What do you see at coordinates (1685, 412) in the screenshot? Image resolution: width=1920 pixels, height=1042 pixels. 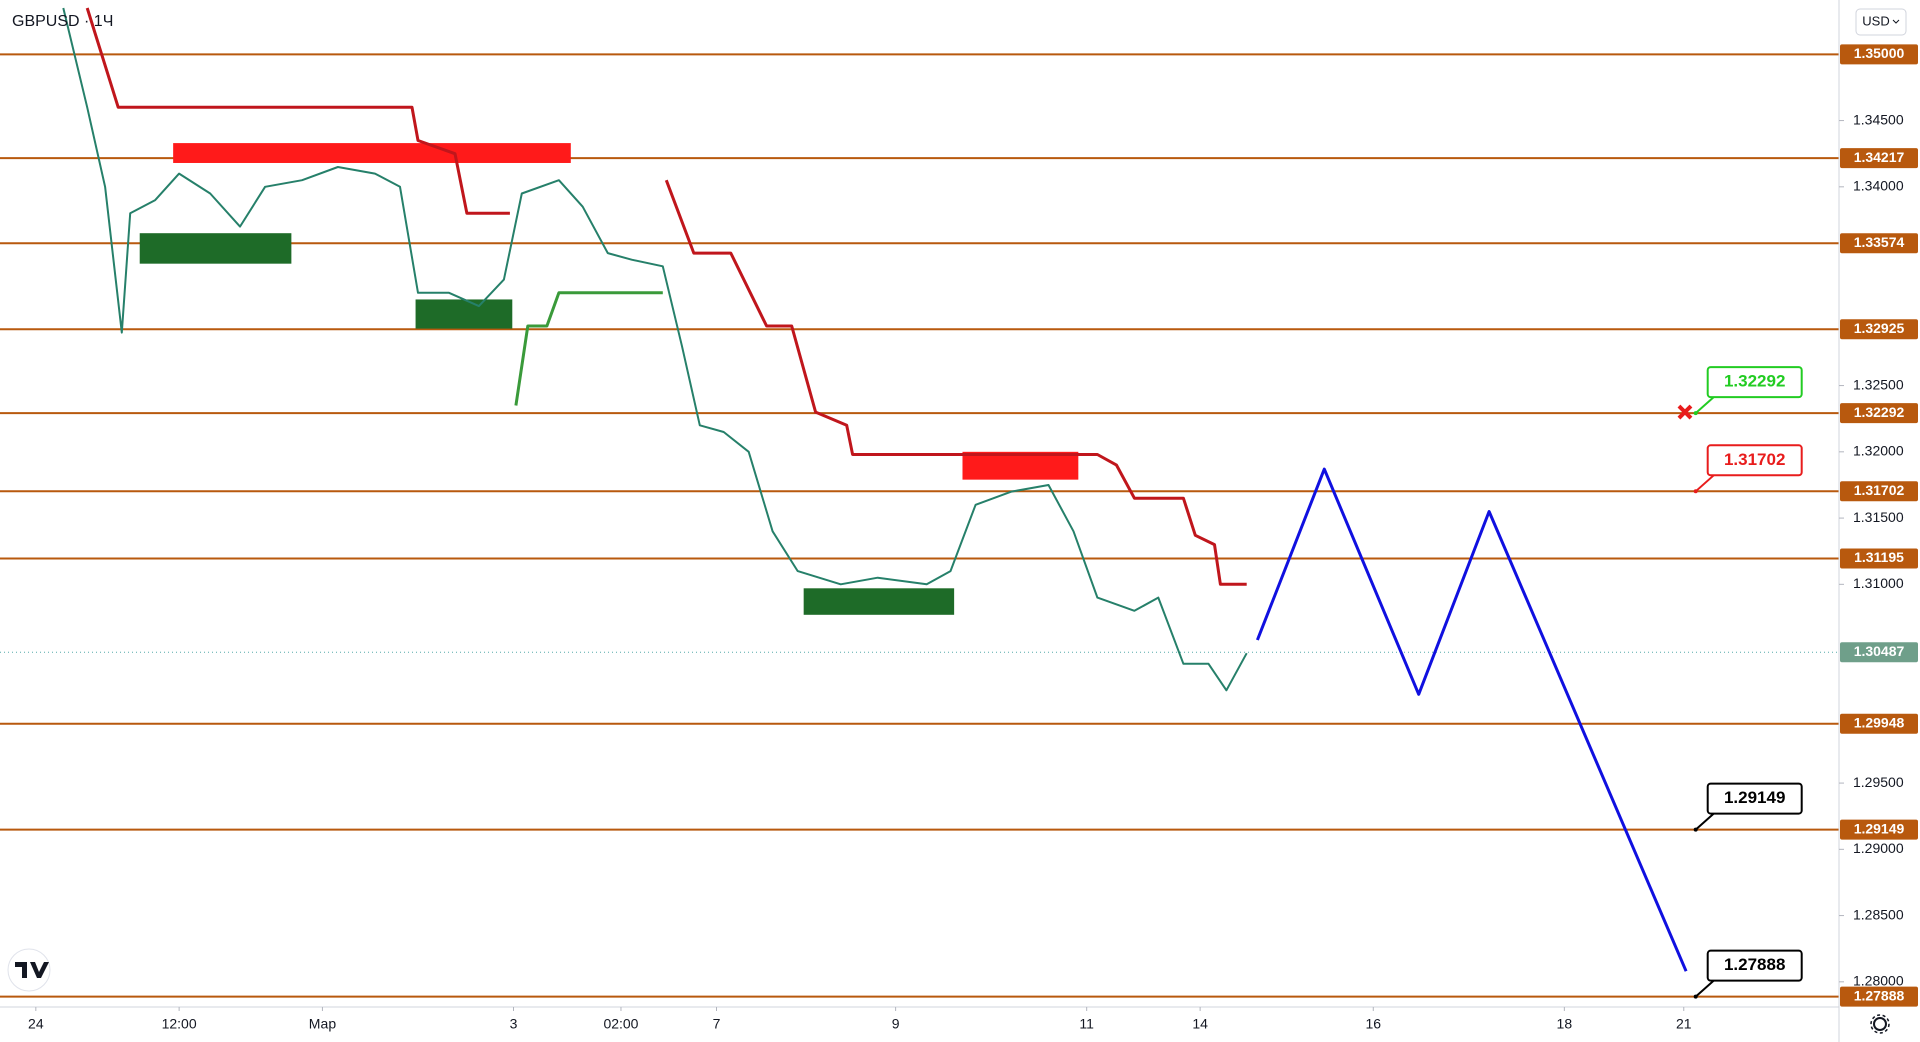 I see `cross-marker` at bounding box center [1685, 412].